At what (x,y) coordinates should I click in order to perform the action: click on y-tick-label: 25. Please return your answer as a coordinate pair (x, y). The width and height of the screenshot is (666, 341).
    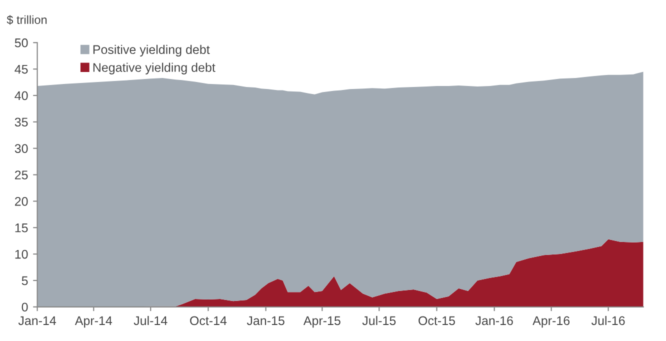
    Looking at the image, I should click on (21, 175).